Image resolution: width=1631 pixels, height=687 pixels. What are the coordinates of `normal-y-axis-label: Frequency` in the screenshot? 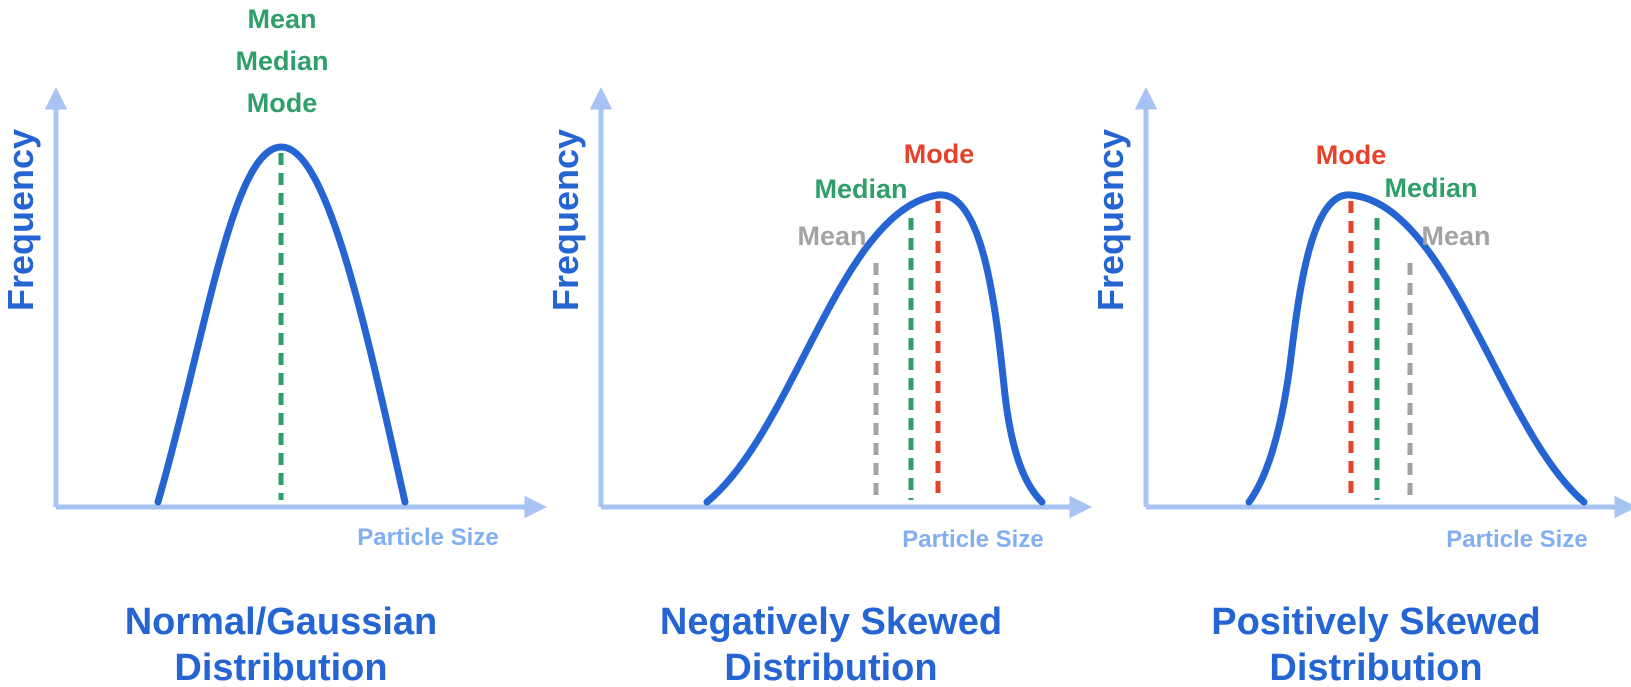 It's located at (20, 220).